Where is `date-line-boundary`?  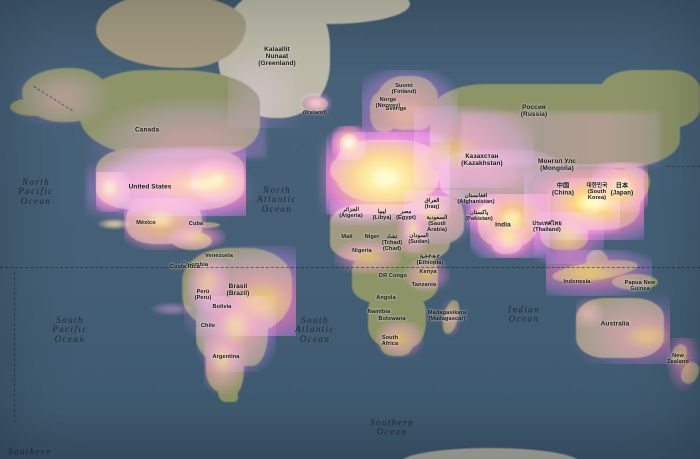 date-line-boundary is located at coordinates (14, 347).